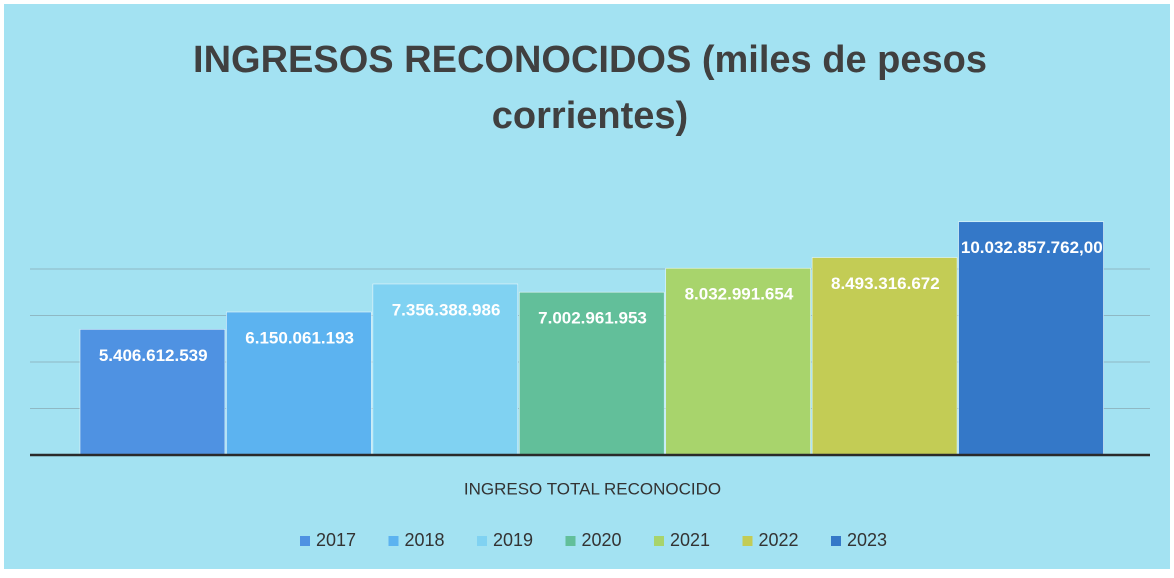  I want to click on data-label: 10.032.857.762,00, so click(1032, 247).